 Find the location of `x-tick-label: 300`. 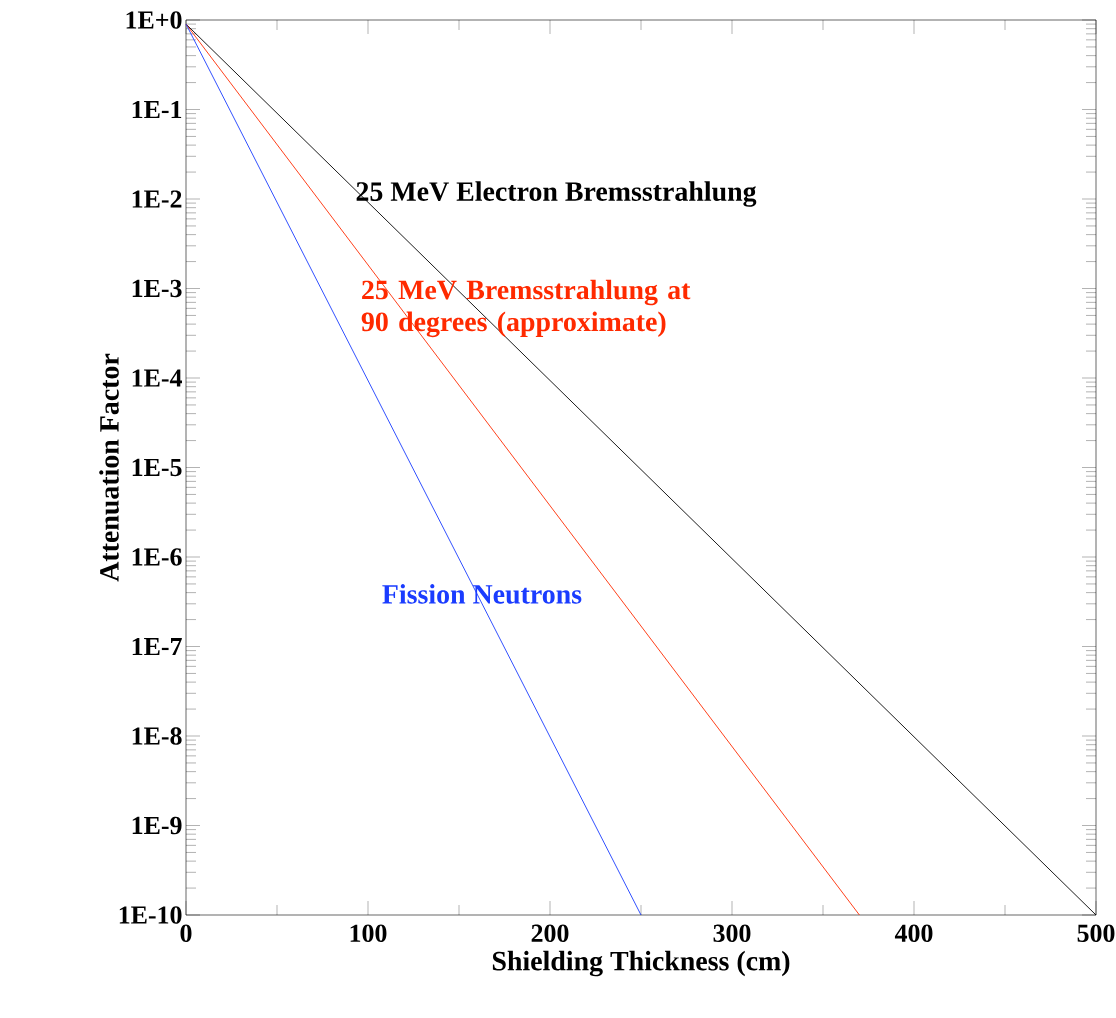

x-tick-label: 300 is located at coordinates (732, 933).